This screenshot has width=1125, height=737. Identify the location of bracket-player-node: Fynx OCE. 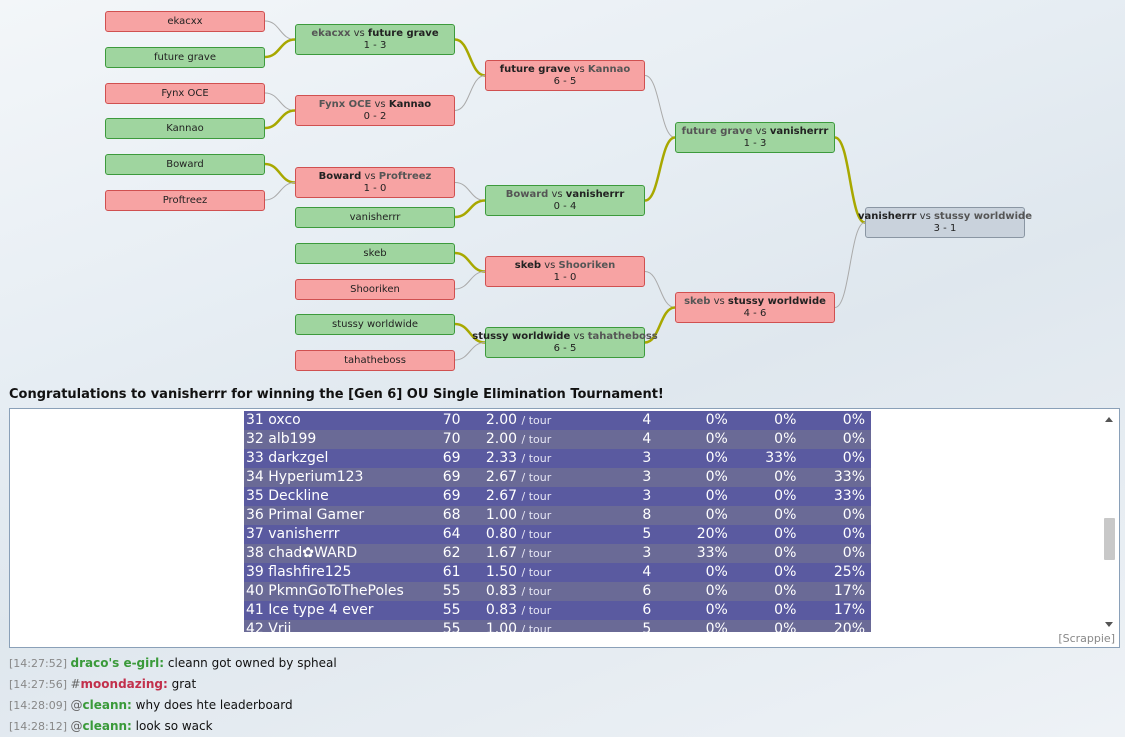
(185, 93).